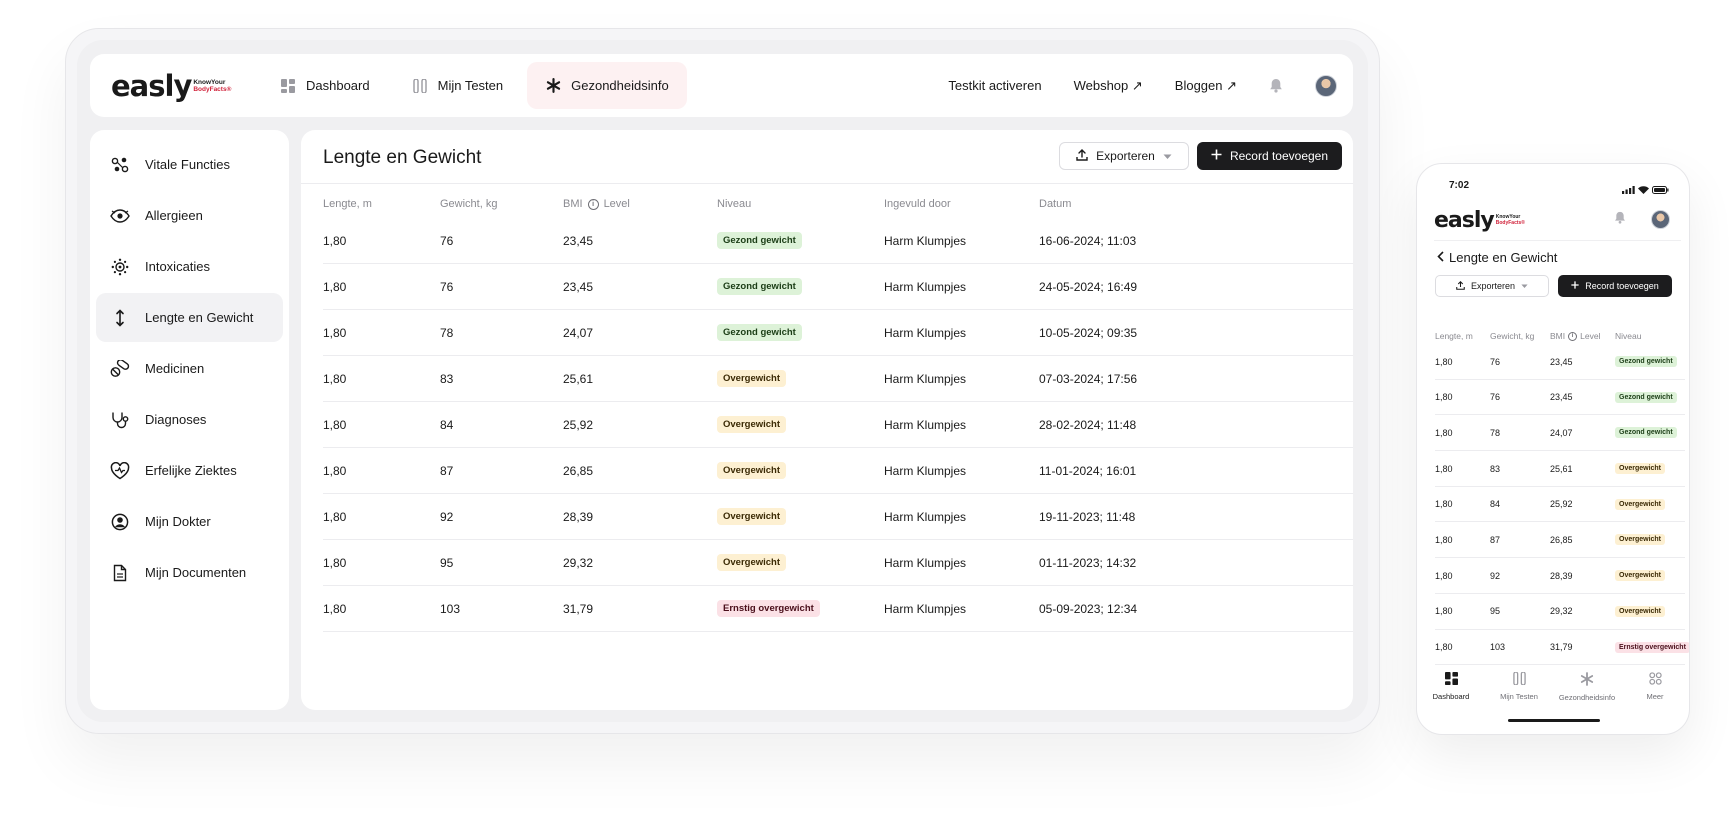 The width and height of the screenshot is (1730, 834). I want to click on export-dropdown-button: Exporteren, so click(1124, 156).